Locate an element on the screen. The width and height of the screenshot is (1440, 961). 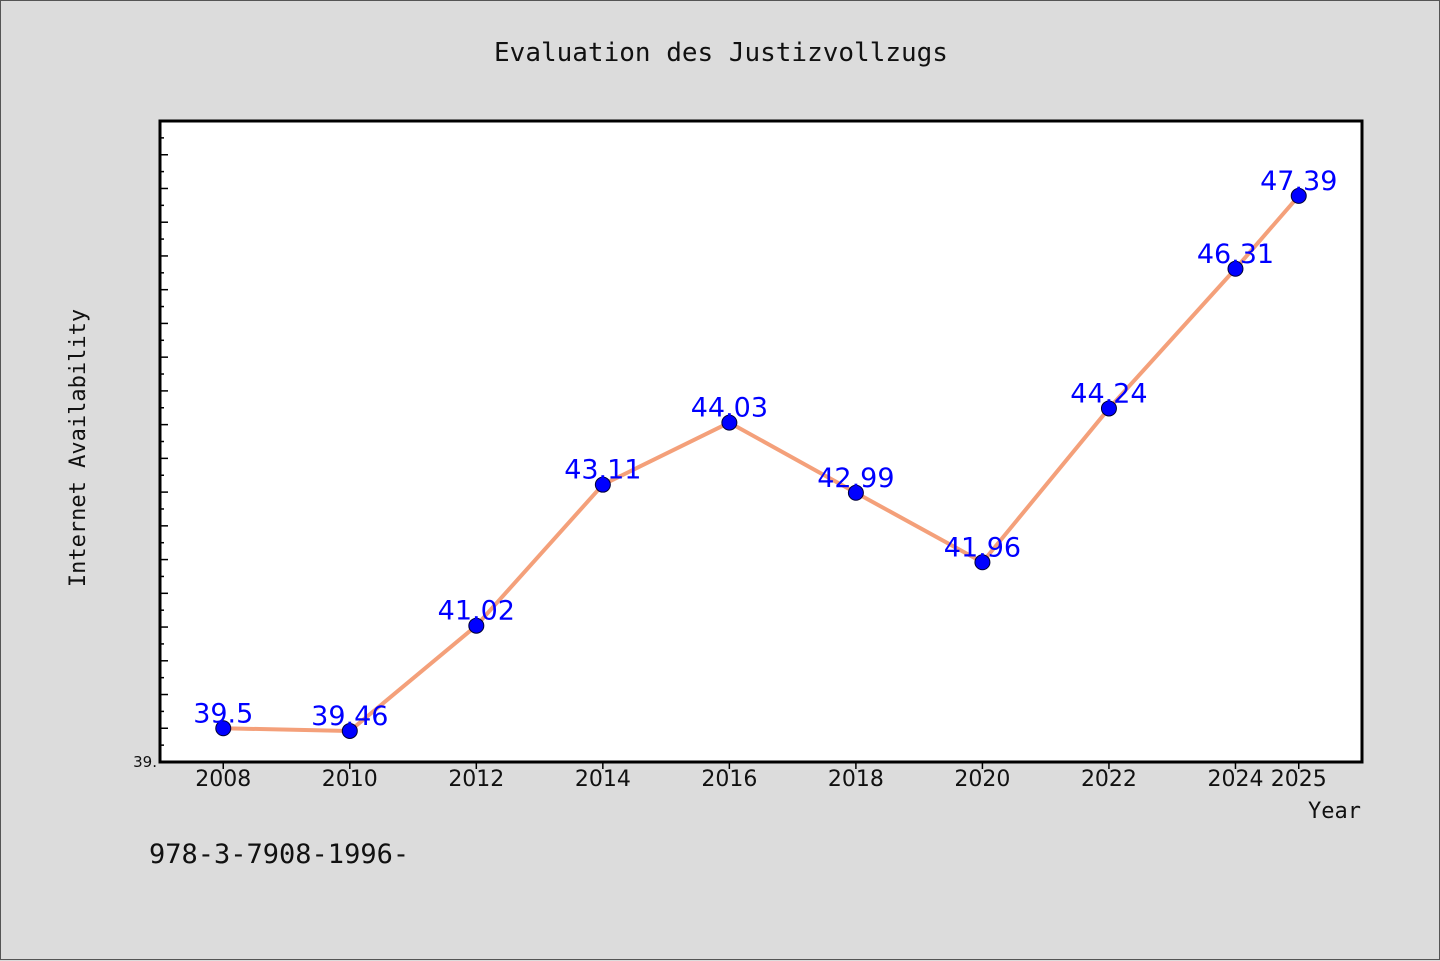
data-label: 46.31 is located at coordinates (1235, 254).